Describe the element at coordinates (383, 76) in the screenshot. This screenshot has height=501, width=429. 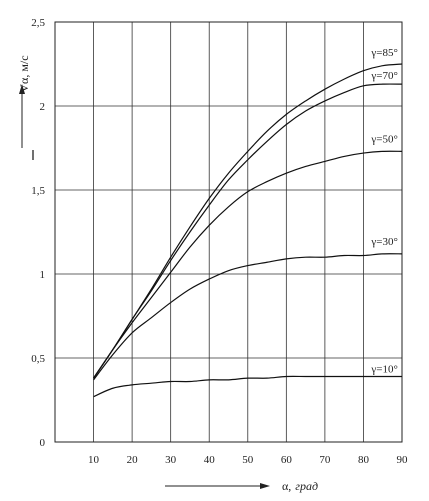
I see `series-label: γ=70°` at that location.